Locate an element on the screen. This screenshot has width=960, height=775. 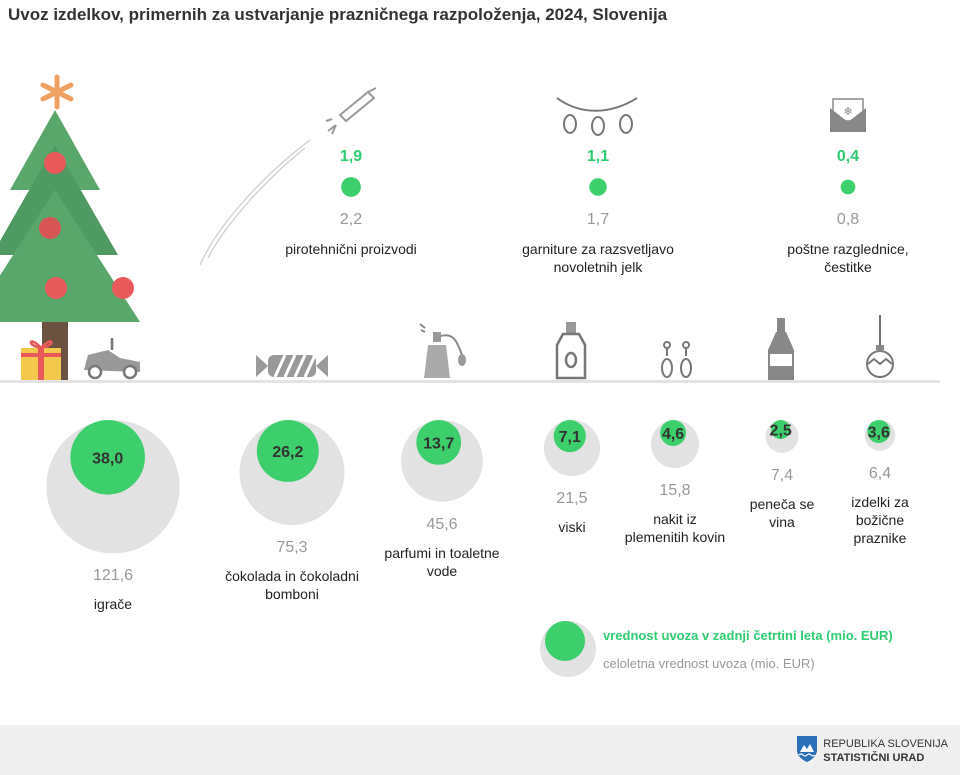
earrings-icon is located at coordinates (676, 359).